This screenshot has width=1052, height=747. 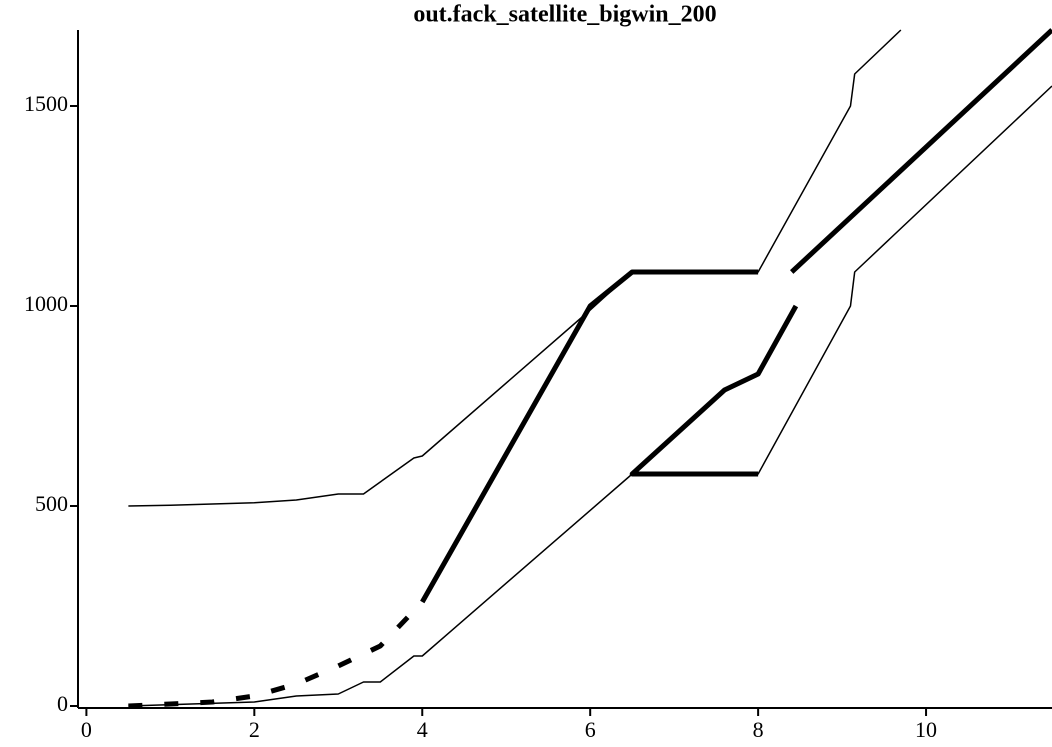 I want to click on x-tick-label: 10, so click(x=926, y=729).